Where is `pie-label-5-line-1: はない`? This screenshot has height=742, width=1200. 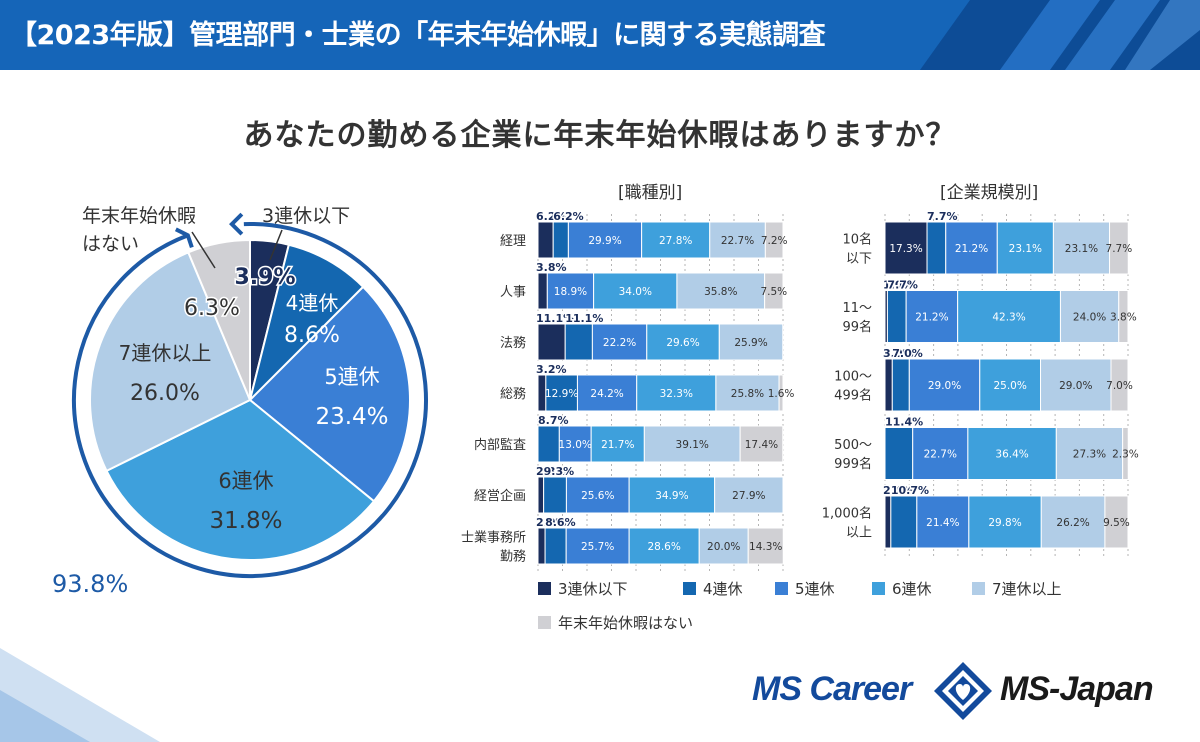 pie-label-5-line-1: はない is located at coordinates (110, 244).